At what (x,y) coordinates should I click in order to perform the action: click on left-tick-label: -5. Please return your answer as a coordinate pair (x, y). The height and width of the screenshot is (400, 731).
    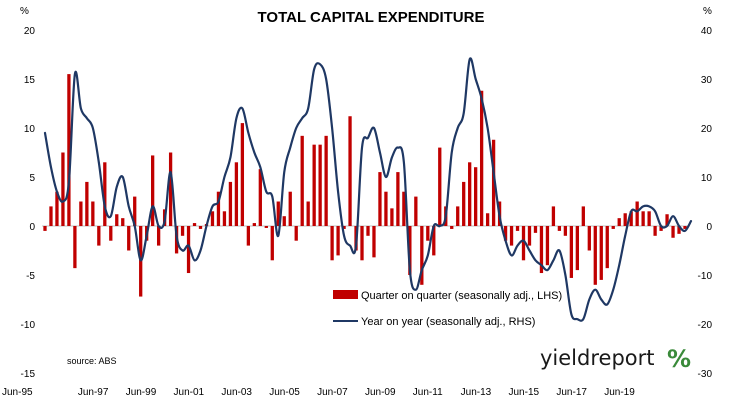
    Looking at the image, I should click on (30, 276).